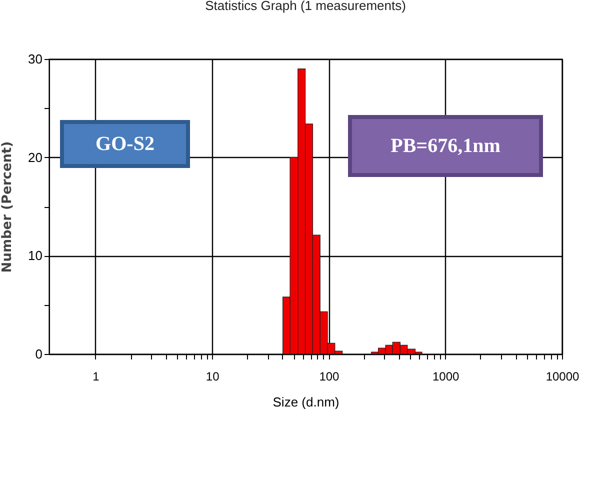 The width and height of the screenshot is (595, 481). I want to click on label-box: GO-S2, so click(125, 144).